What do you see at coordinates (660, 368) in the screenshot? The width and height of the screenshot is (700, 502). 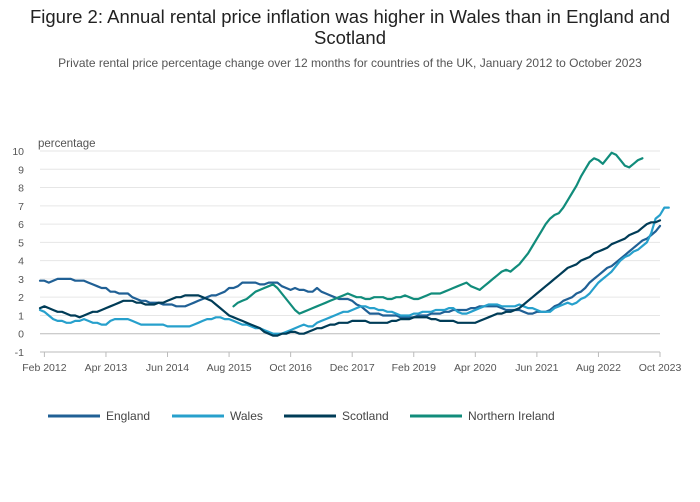 I see `x-tick-label: Oct 2023` at bounding box center [660, 368].